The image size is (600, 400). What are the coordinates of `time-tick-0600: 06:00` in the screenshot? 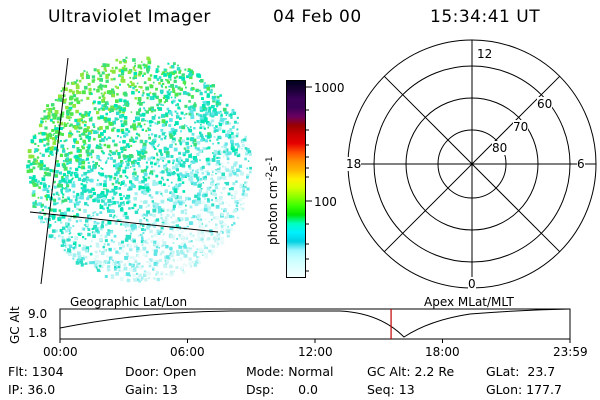 It's located at (187, 352).